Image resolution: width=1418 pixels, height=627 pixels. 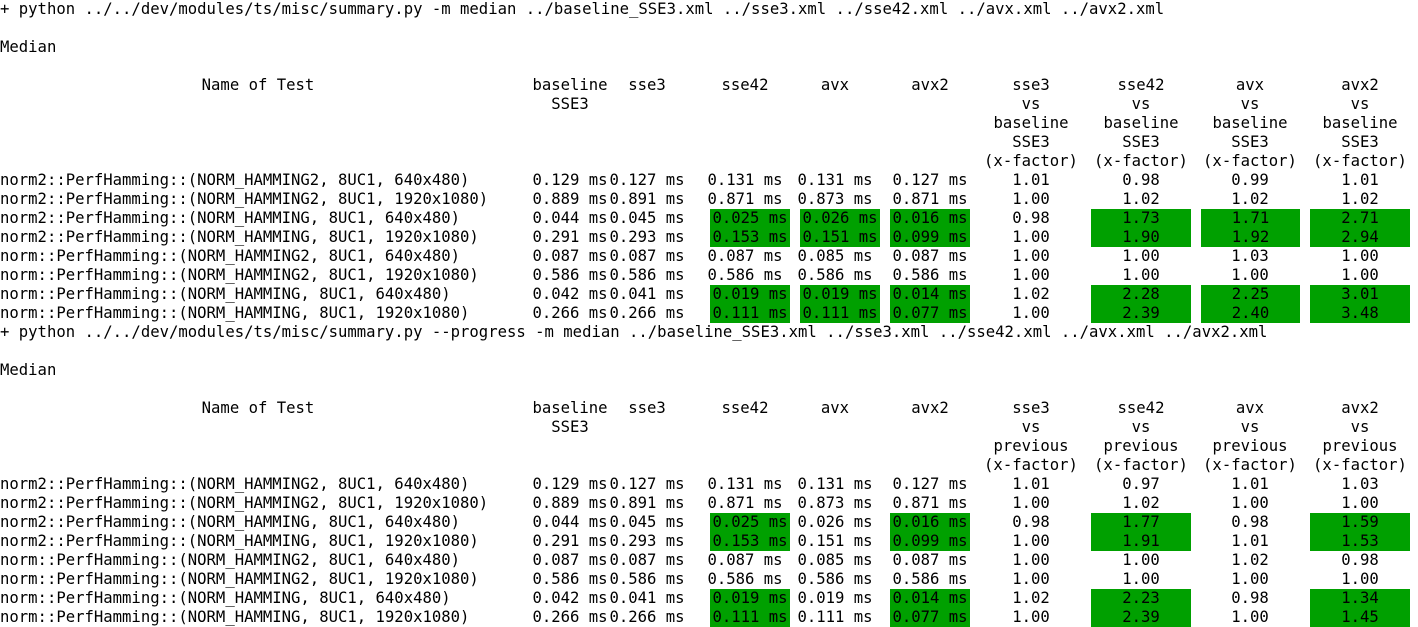 What do you see at coordinates (835, 522) in the screenshot?
I see `table-cell: 0.026 ms` at bounding box center [835, 522].